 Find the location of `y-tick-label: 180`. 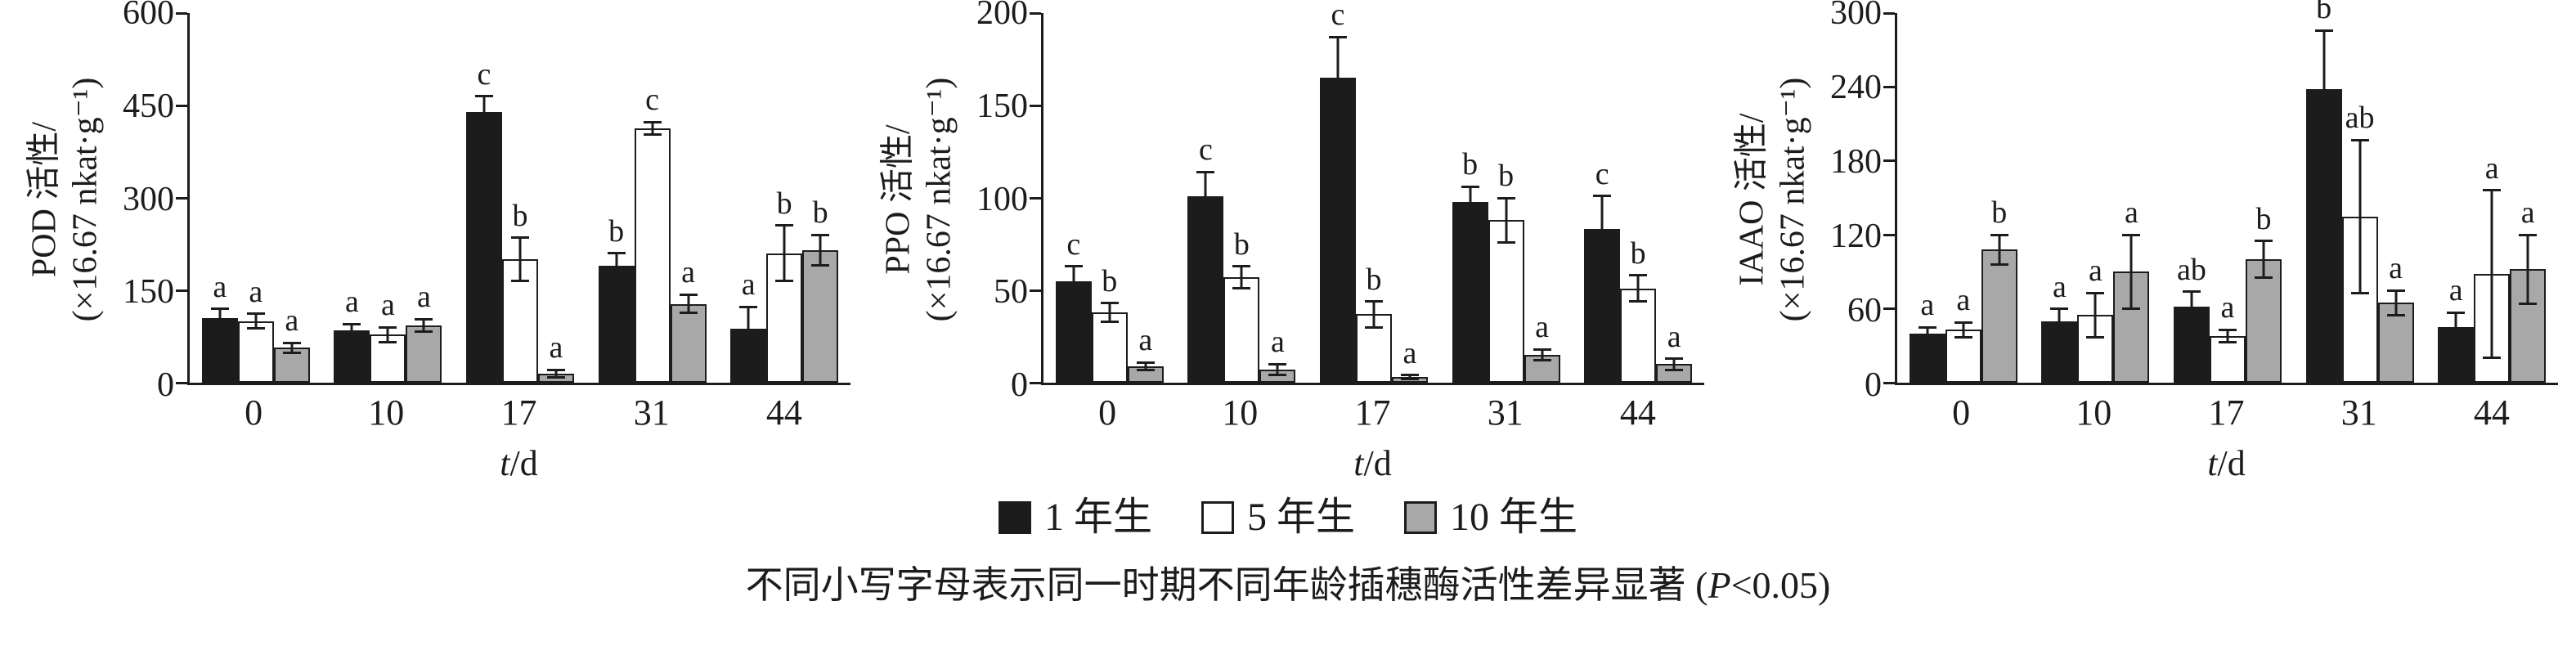

y-tick-label: 180 is located at coordinates (1856, 162).